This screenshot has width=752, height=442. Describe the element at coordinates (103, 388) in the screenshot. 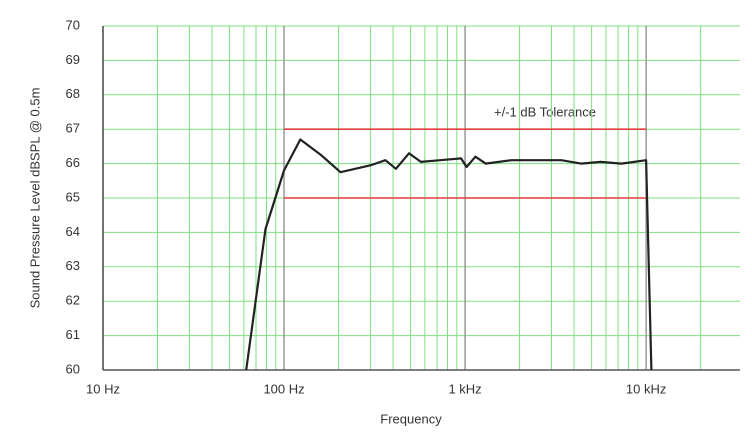

I see `x-tick-label: 10 Hz` at that location.